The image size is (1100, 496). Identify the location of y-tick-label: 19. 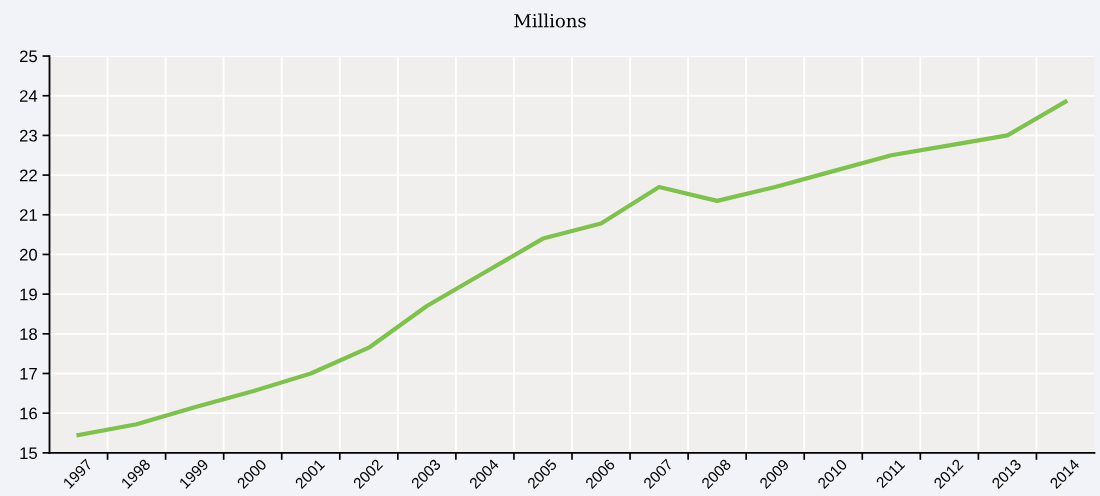
(28, 294).